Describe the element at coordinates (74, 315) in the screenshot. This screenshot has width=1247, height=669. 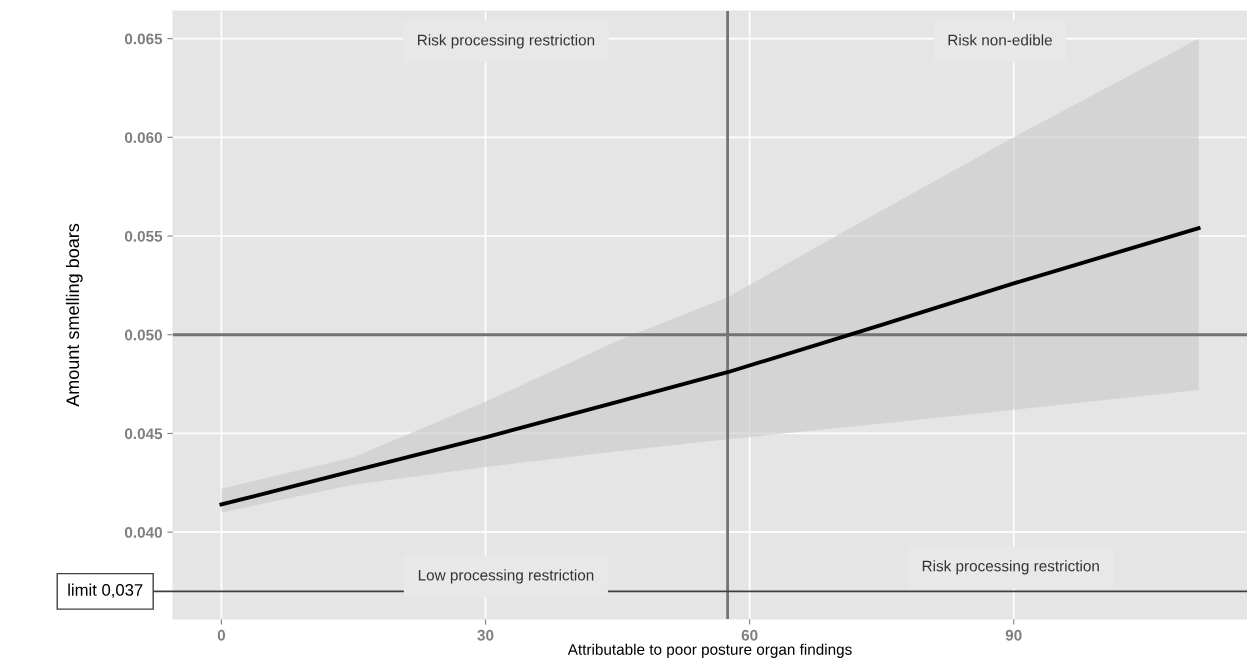
I see `y-axis-title: Amount smelling boars` at that location.